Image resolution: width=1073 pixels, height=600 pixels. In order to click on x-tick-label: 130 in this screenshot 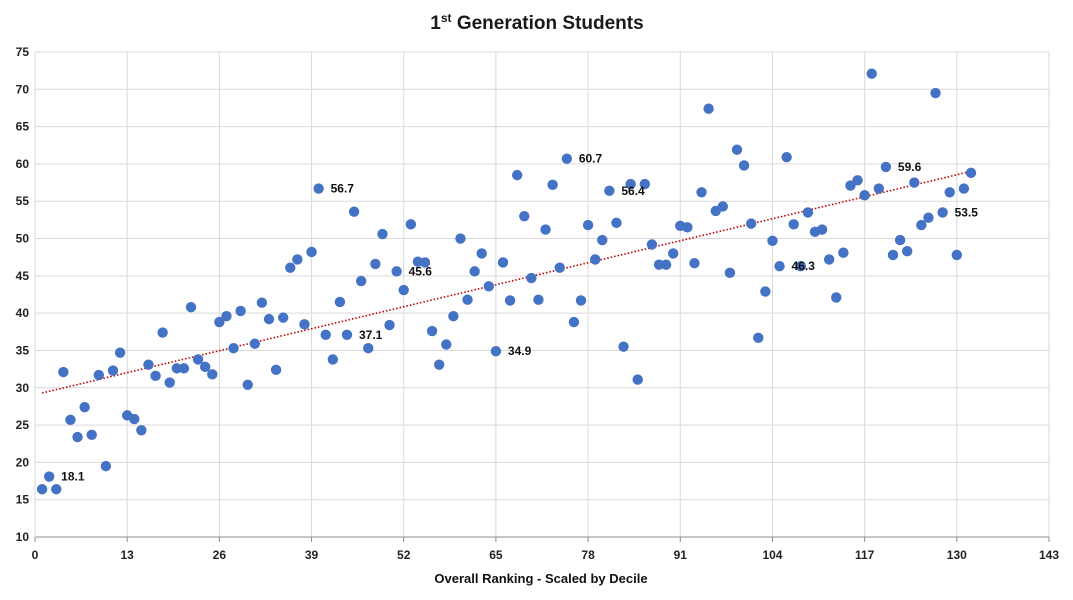, I will do `click(957, 555)`.